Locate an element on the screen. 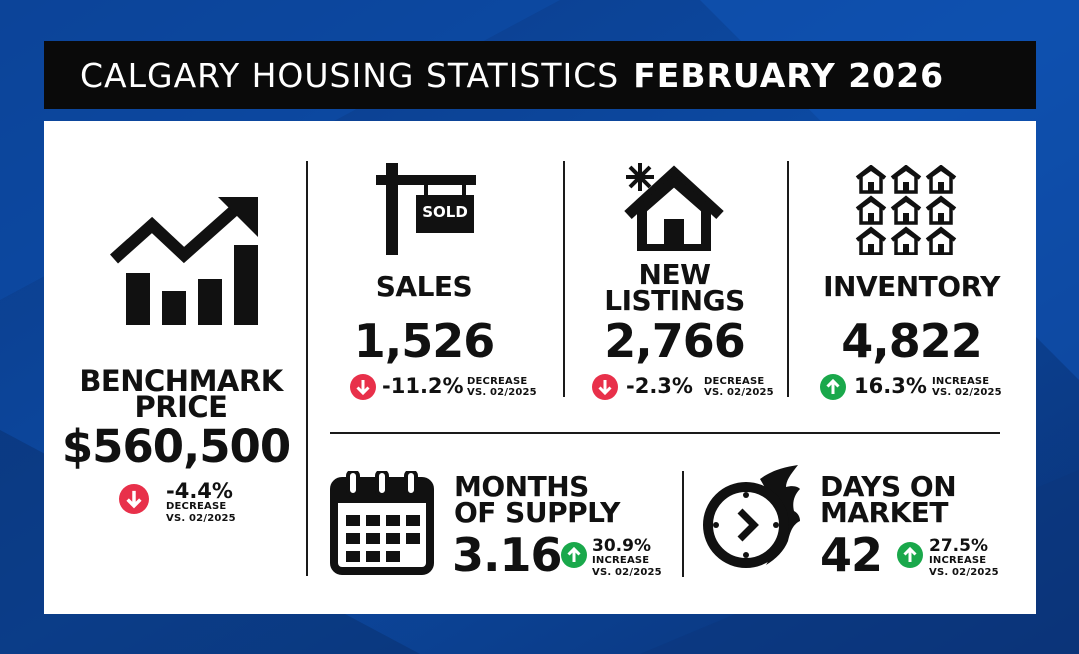  sales-value: 1,526 is located at coordinates (424, 341).